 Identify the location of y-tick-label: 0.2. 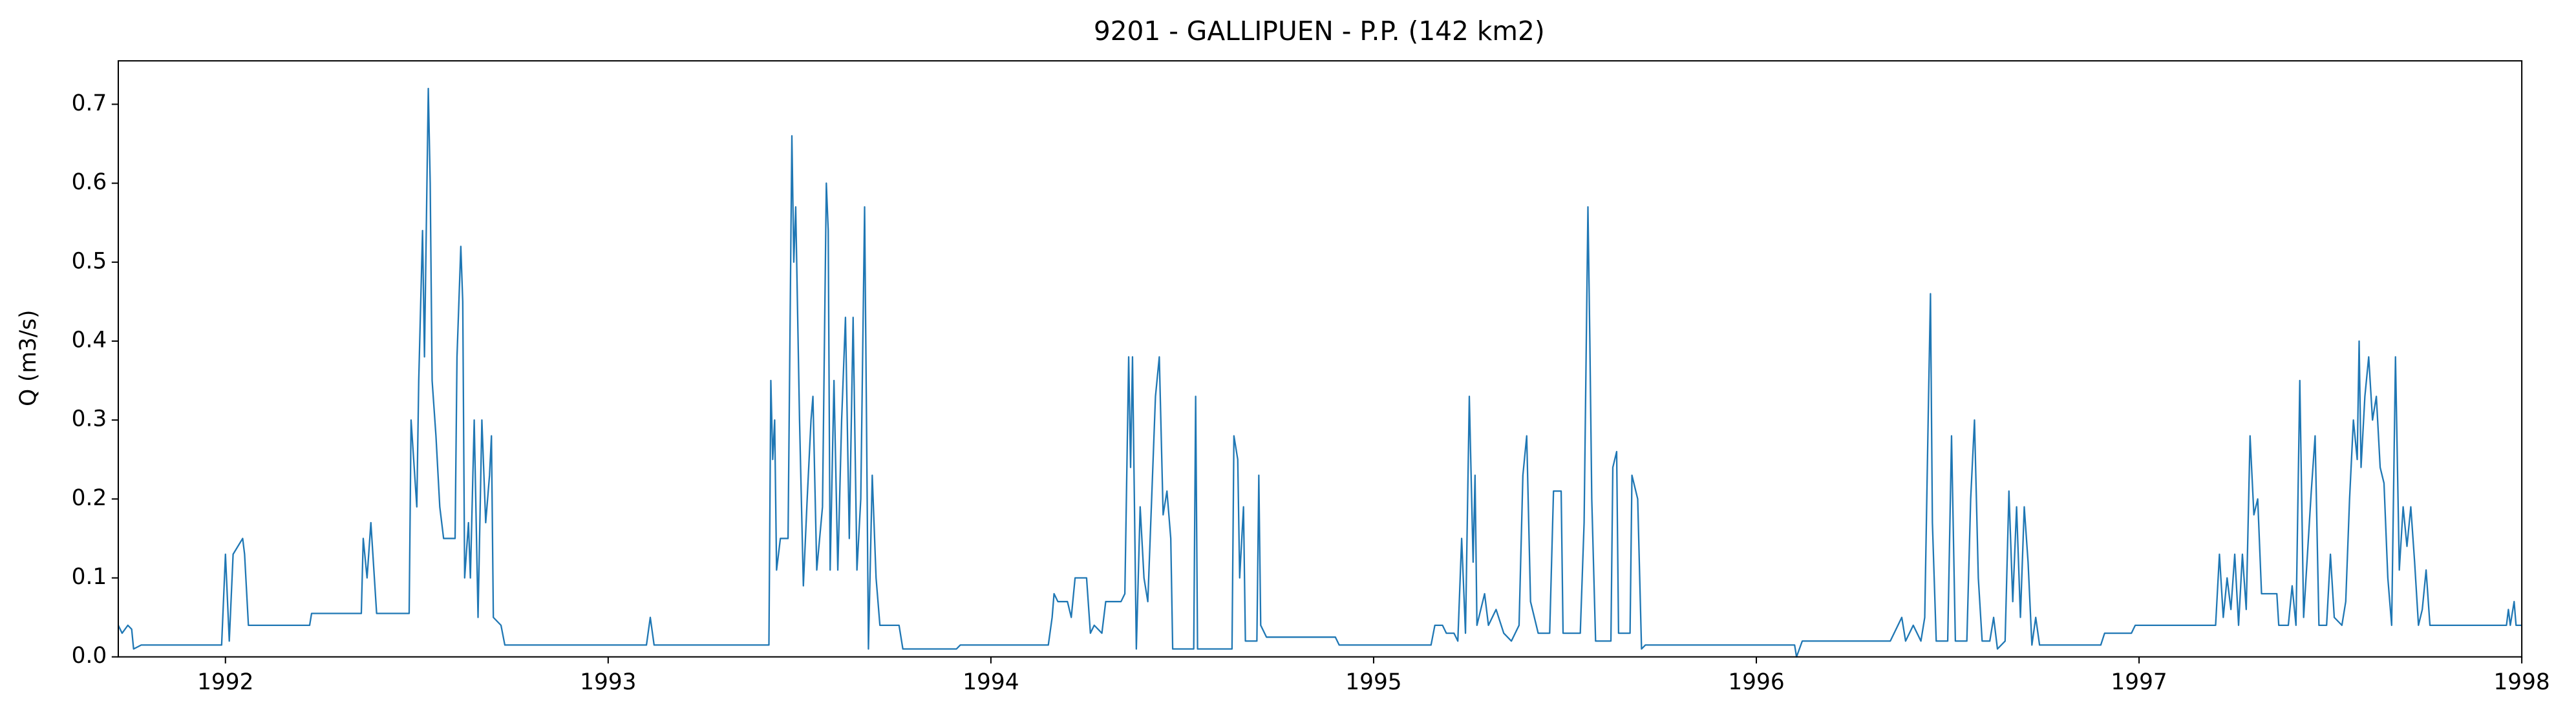
(89, 498).